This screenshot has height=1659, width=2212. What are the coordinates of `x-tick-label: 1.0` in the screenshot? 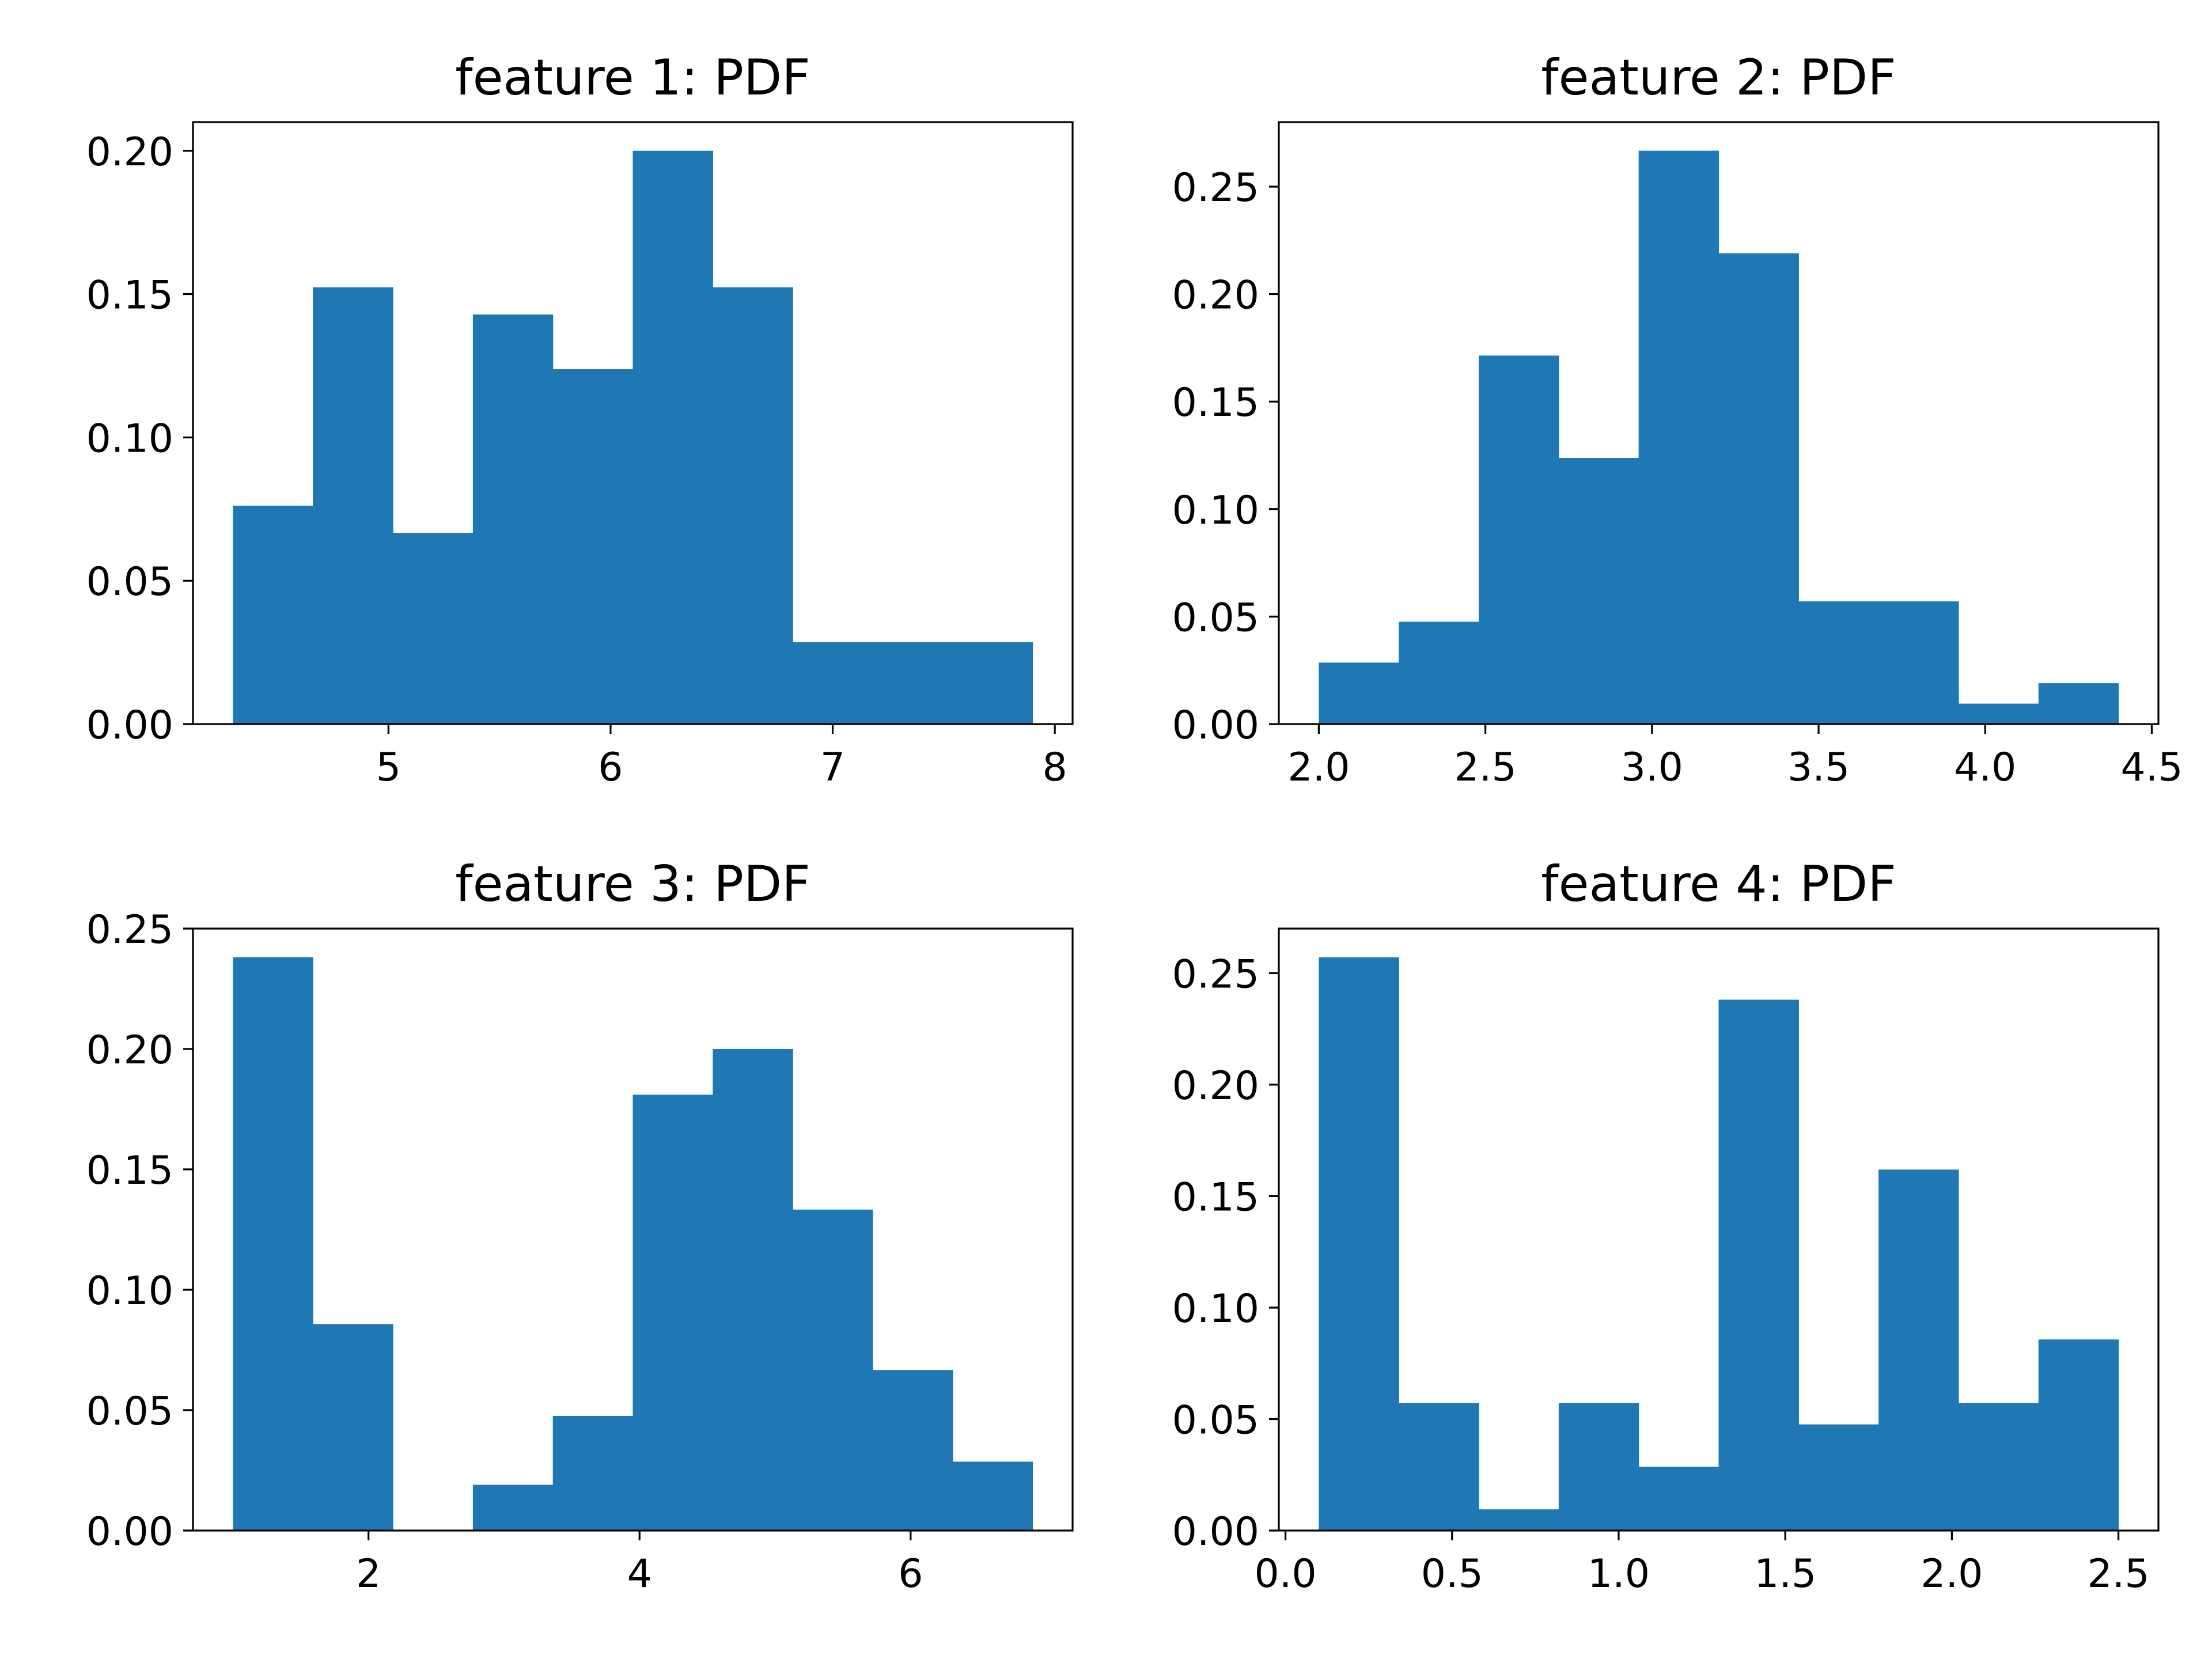 It's located at (1619, 1574).